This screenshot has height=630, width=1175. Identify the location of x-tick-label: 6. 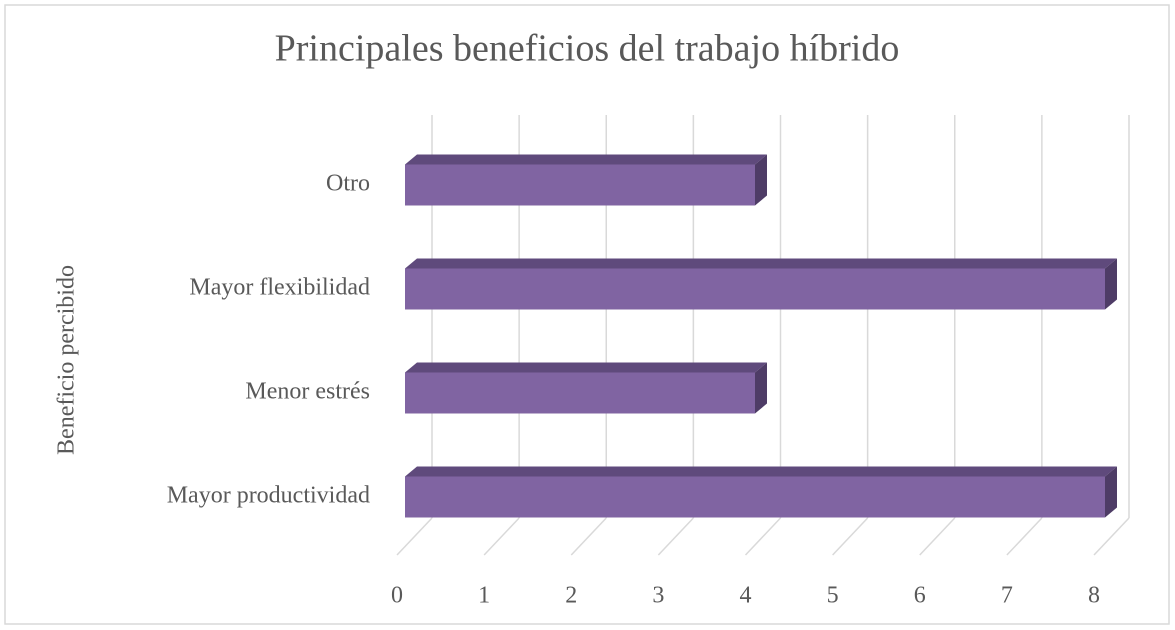
(920, 596).